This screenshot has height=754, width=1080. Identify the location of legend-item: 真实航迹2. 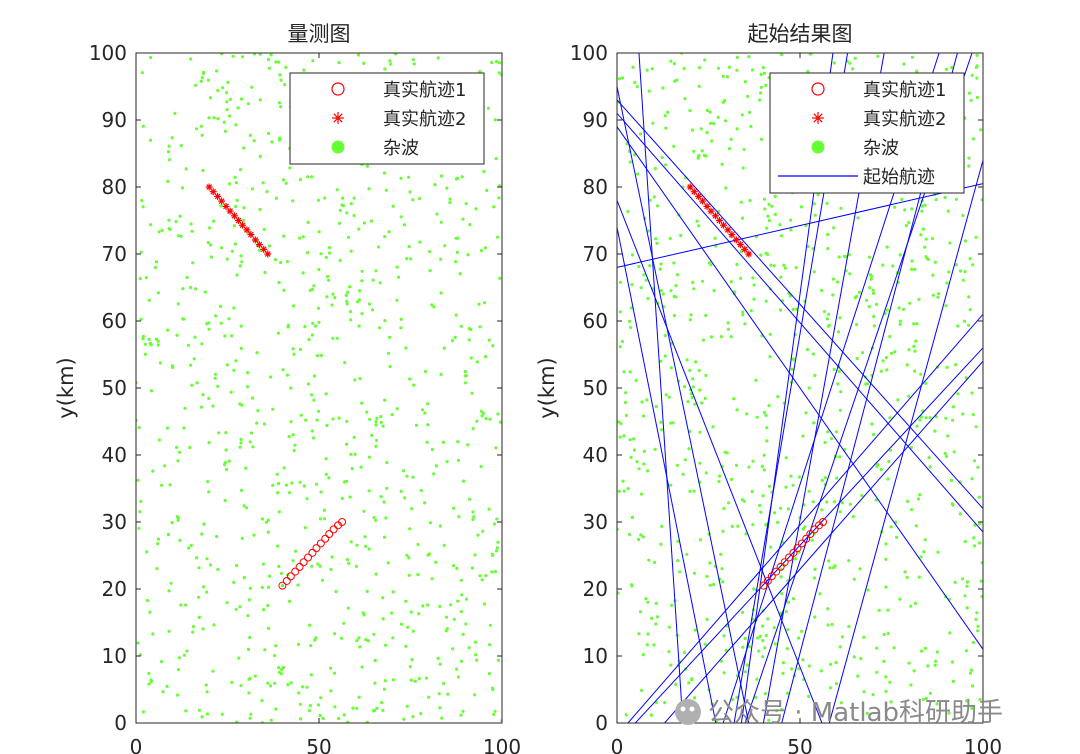
(399, 119).